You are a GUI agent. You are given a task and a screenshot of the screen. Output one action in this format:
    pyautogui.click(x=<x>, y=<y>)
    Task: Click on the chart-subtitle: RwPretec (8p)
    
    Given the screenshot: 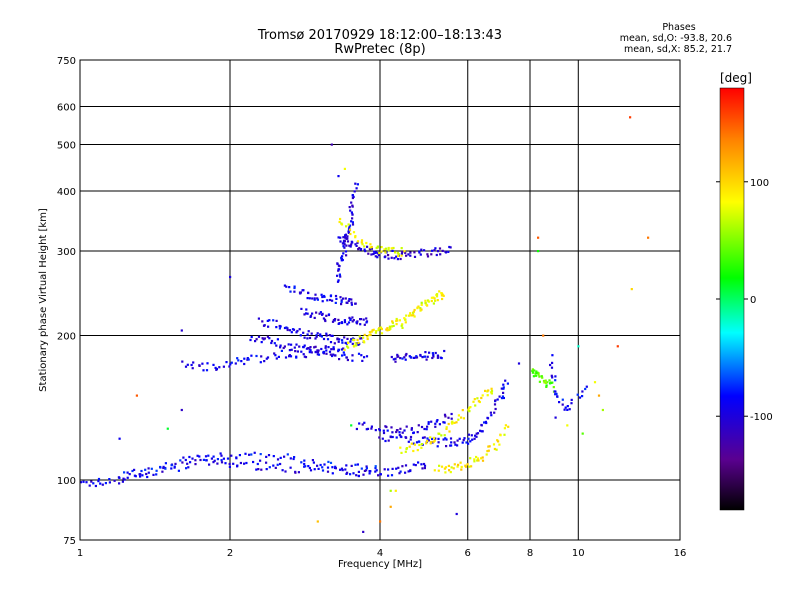 What is the action you would take?
    pyautogui.click(x=380, y=49)
    